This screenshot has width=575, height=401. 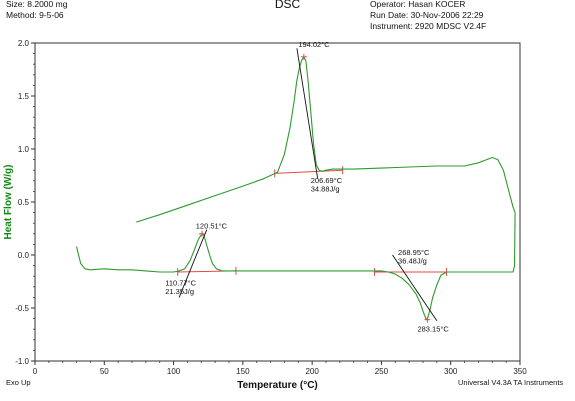 I want to click on x-tick-label: 300, so click(x=451, y=371).